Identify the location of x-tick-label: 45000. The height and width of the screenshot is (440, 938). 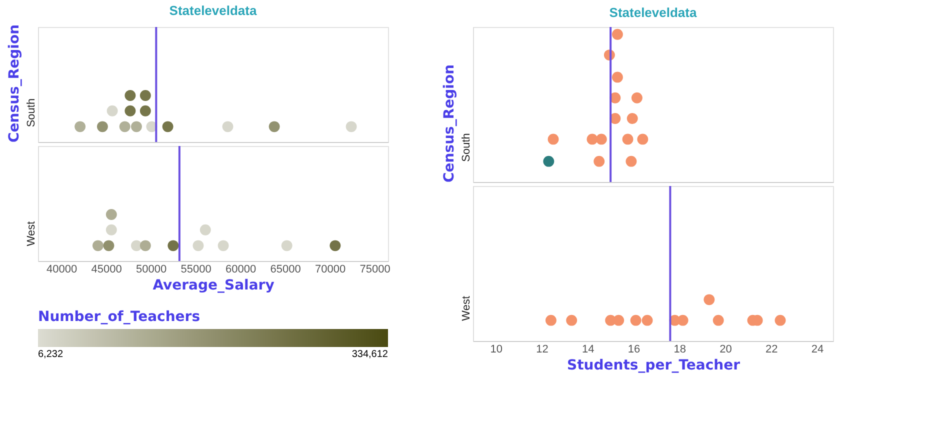
(106, 270).